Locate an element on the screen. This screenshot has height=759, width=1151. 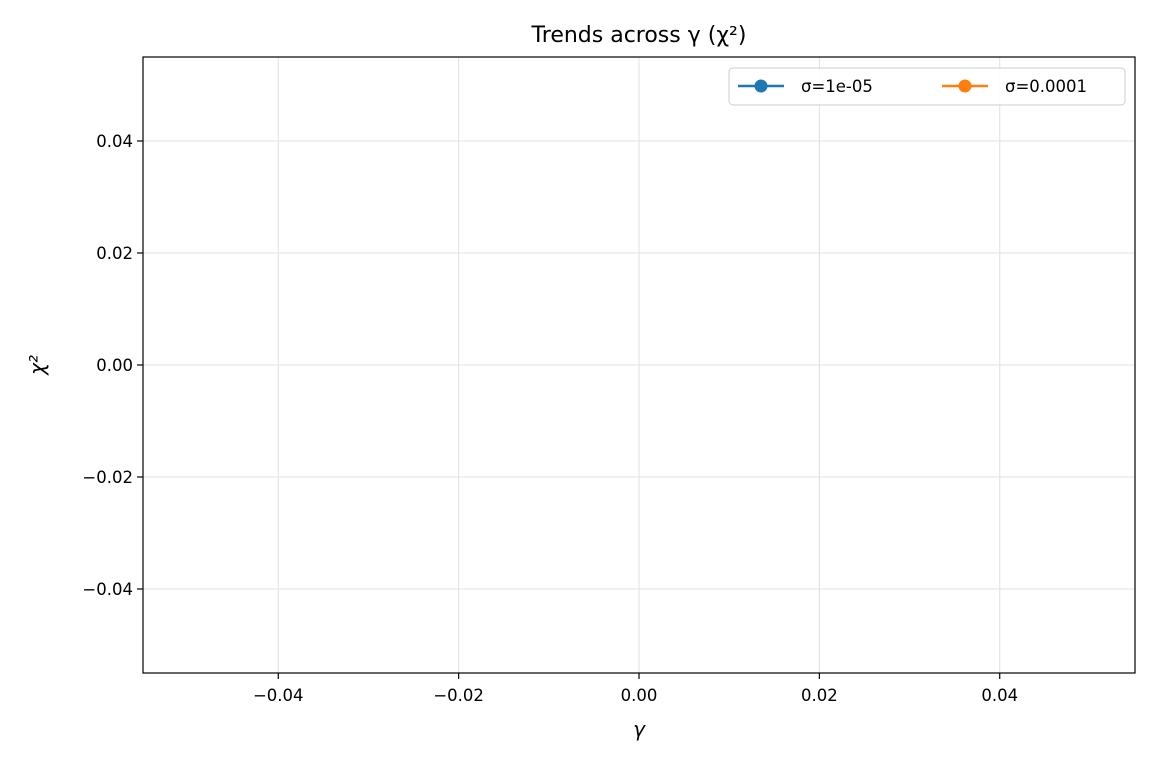
x-tick-label: −0.04 is located at coordinates (278, 695).